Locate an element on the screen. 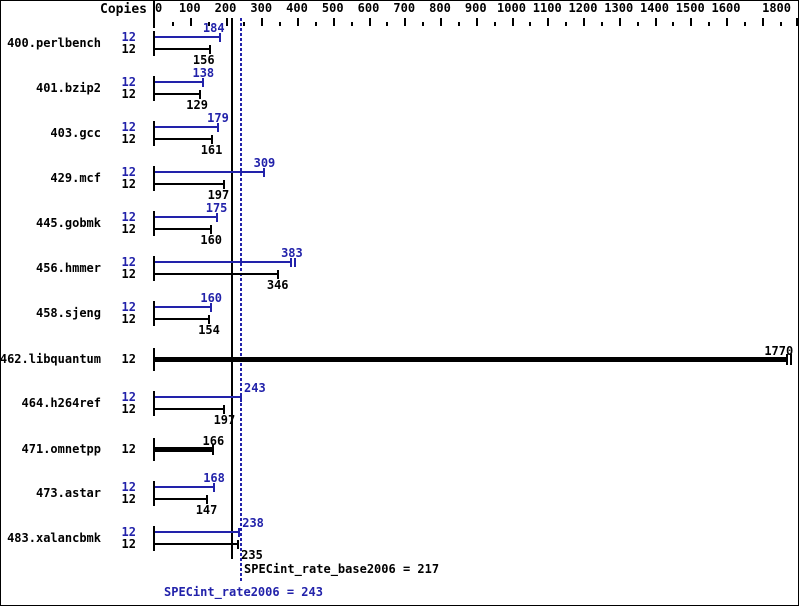  axis-tick-label: 200 is located at coordinates (225, 8).